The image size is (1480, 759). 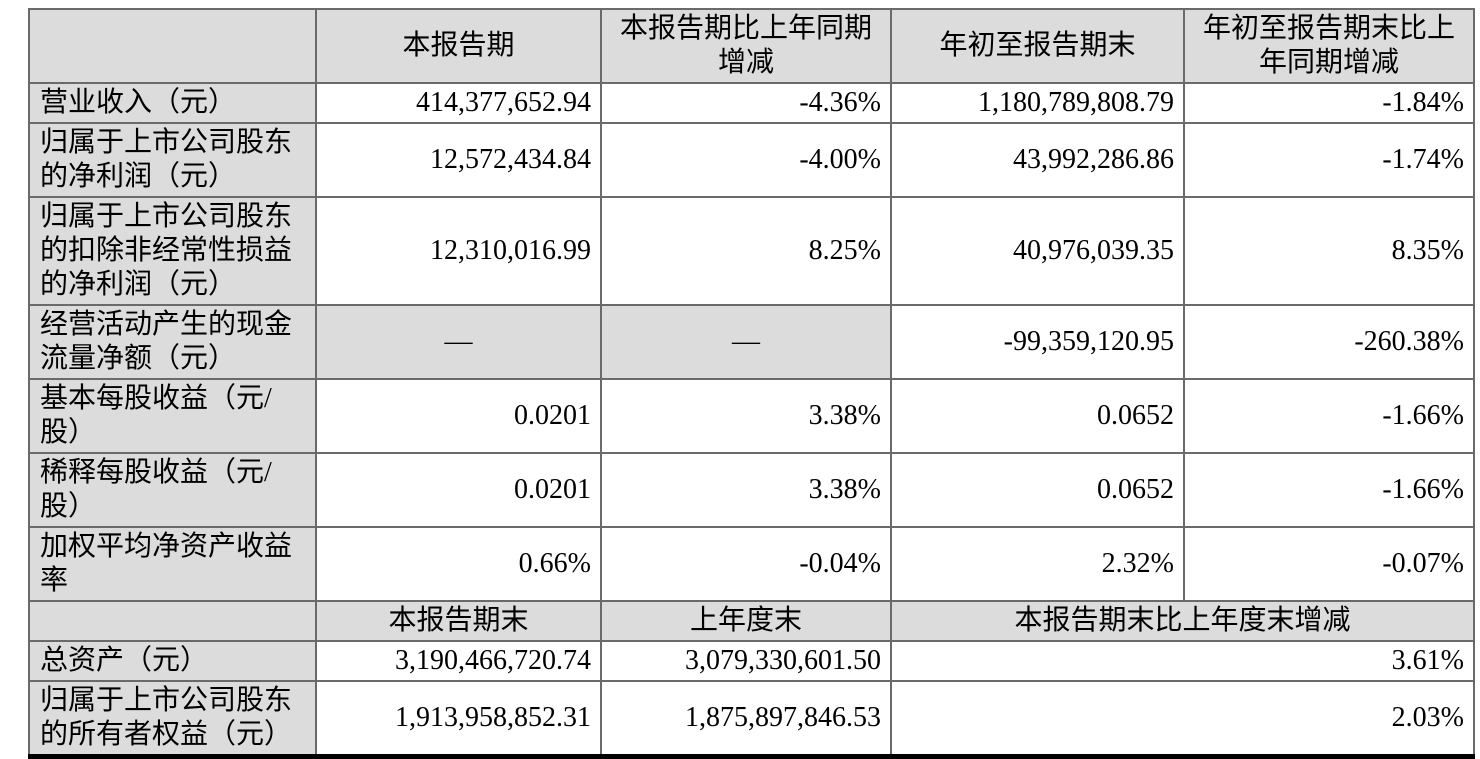 What do you see at coordinates (746, 621) in the screenshot?
I see `col-header-prior-year-end: 上年度末` at bounding box center [746, 621].